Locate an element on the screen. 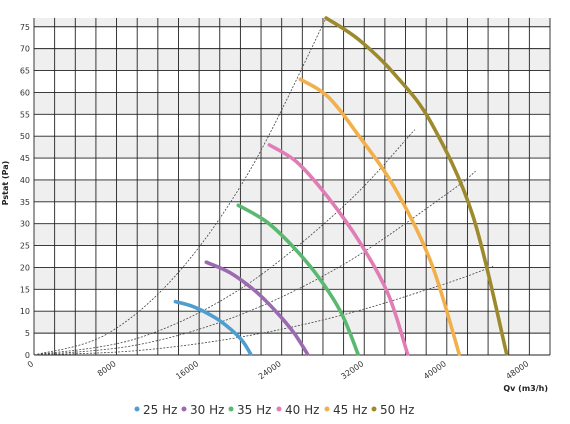  legend-marker-30-hz is located at coordinates (184, 409).